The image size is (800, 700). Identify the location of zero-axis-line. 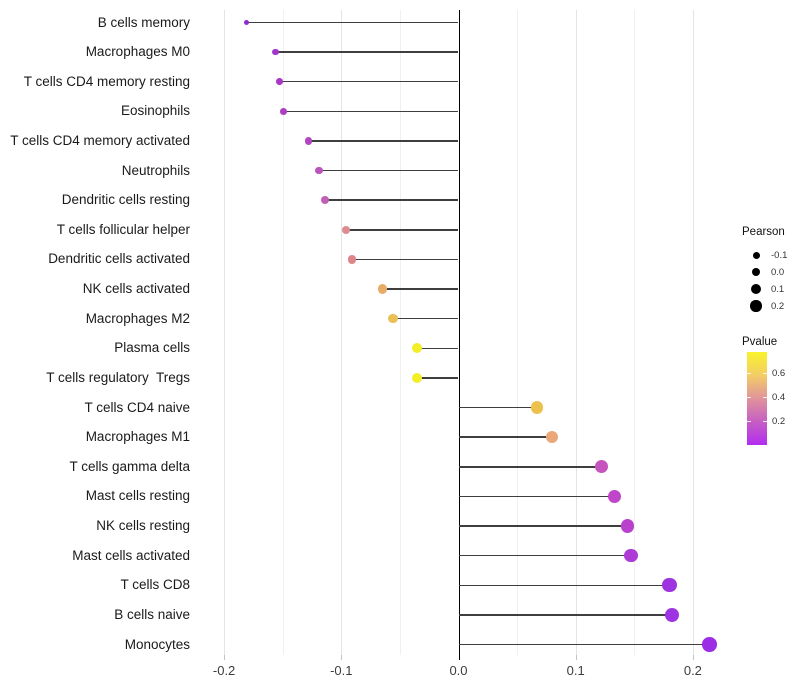
(459, 335).